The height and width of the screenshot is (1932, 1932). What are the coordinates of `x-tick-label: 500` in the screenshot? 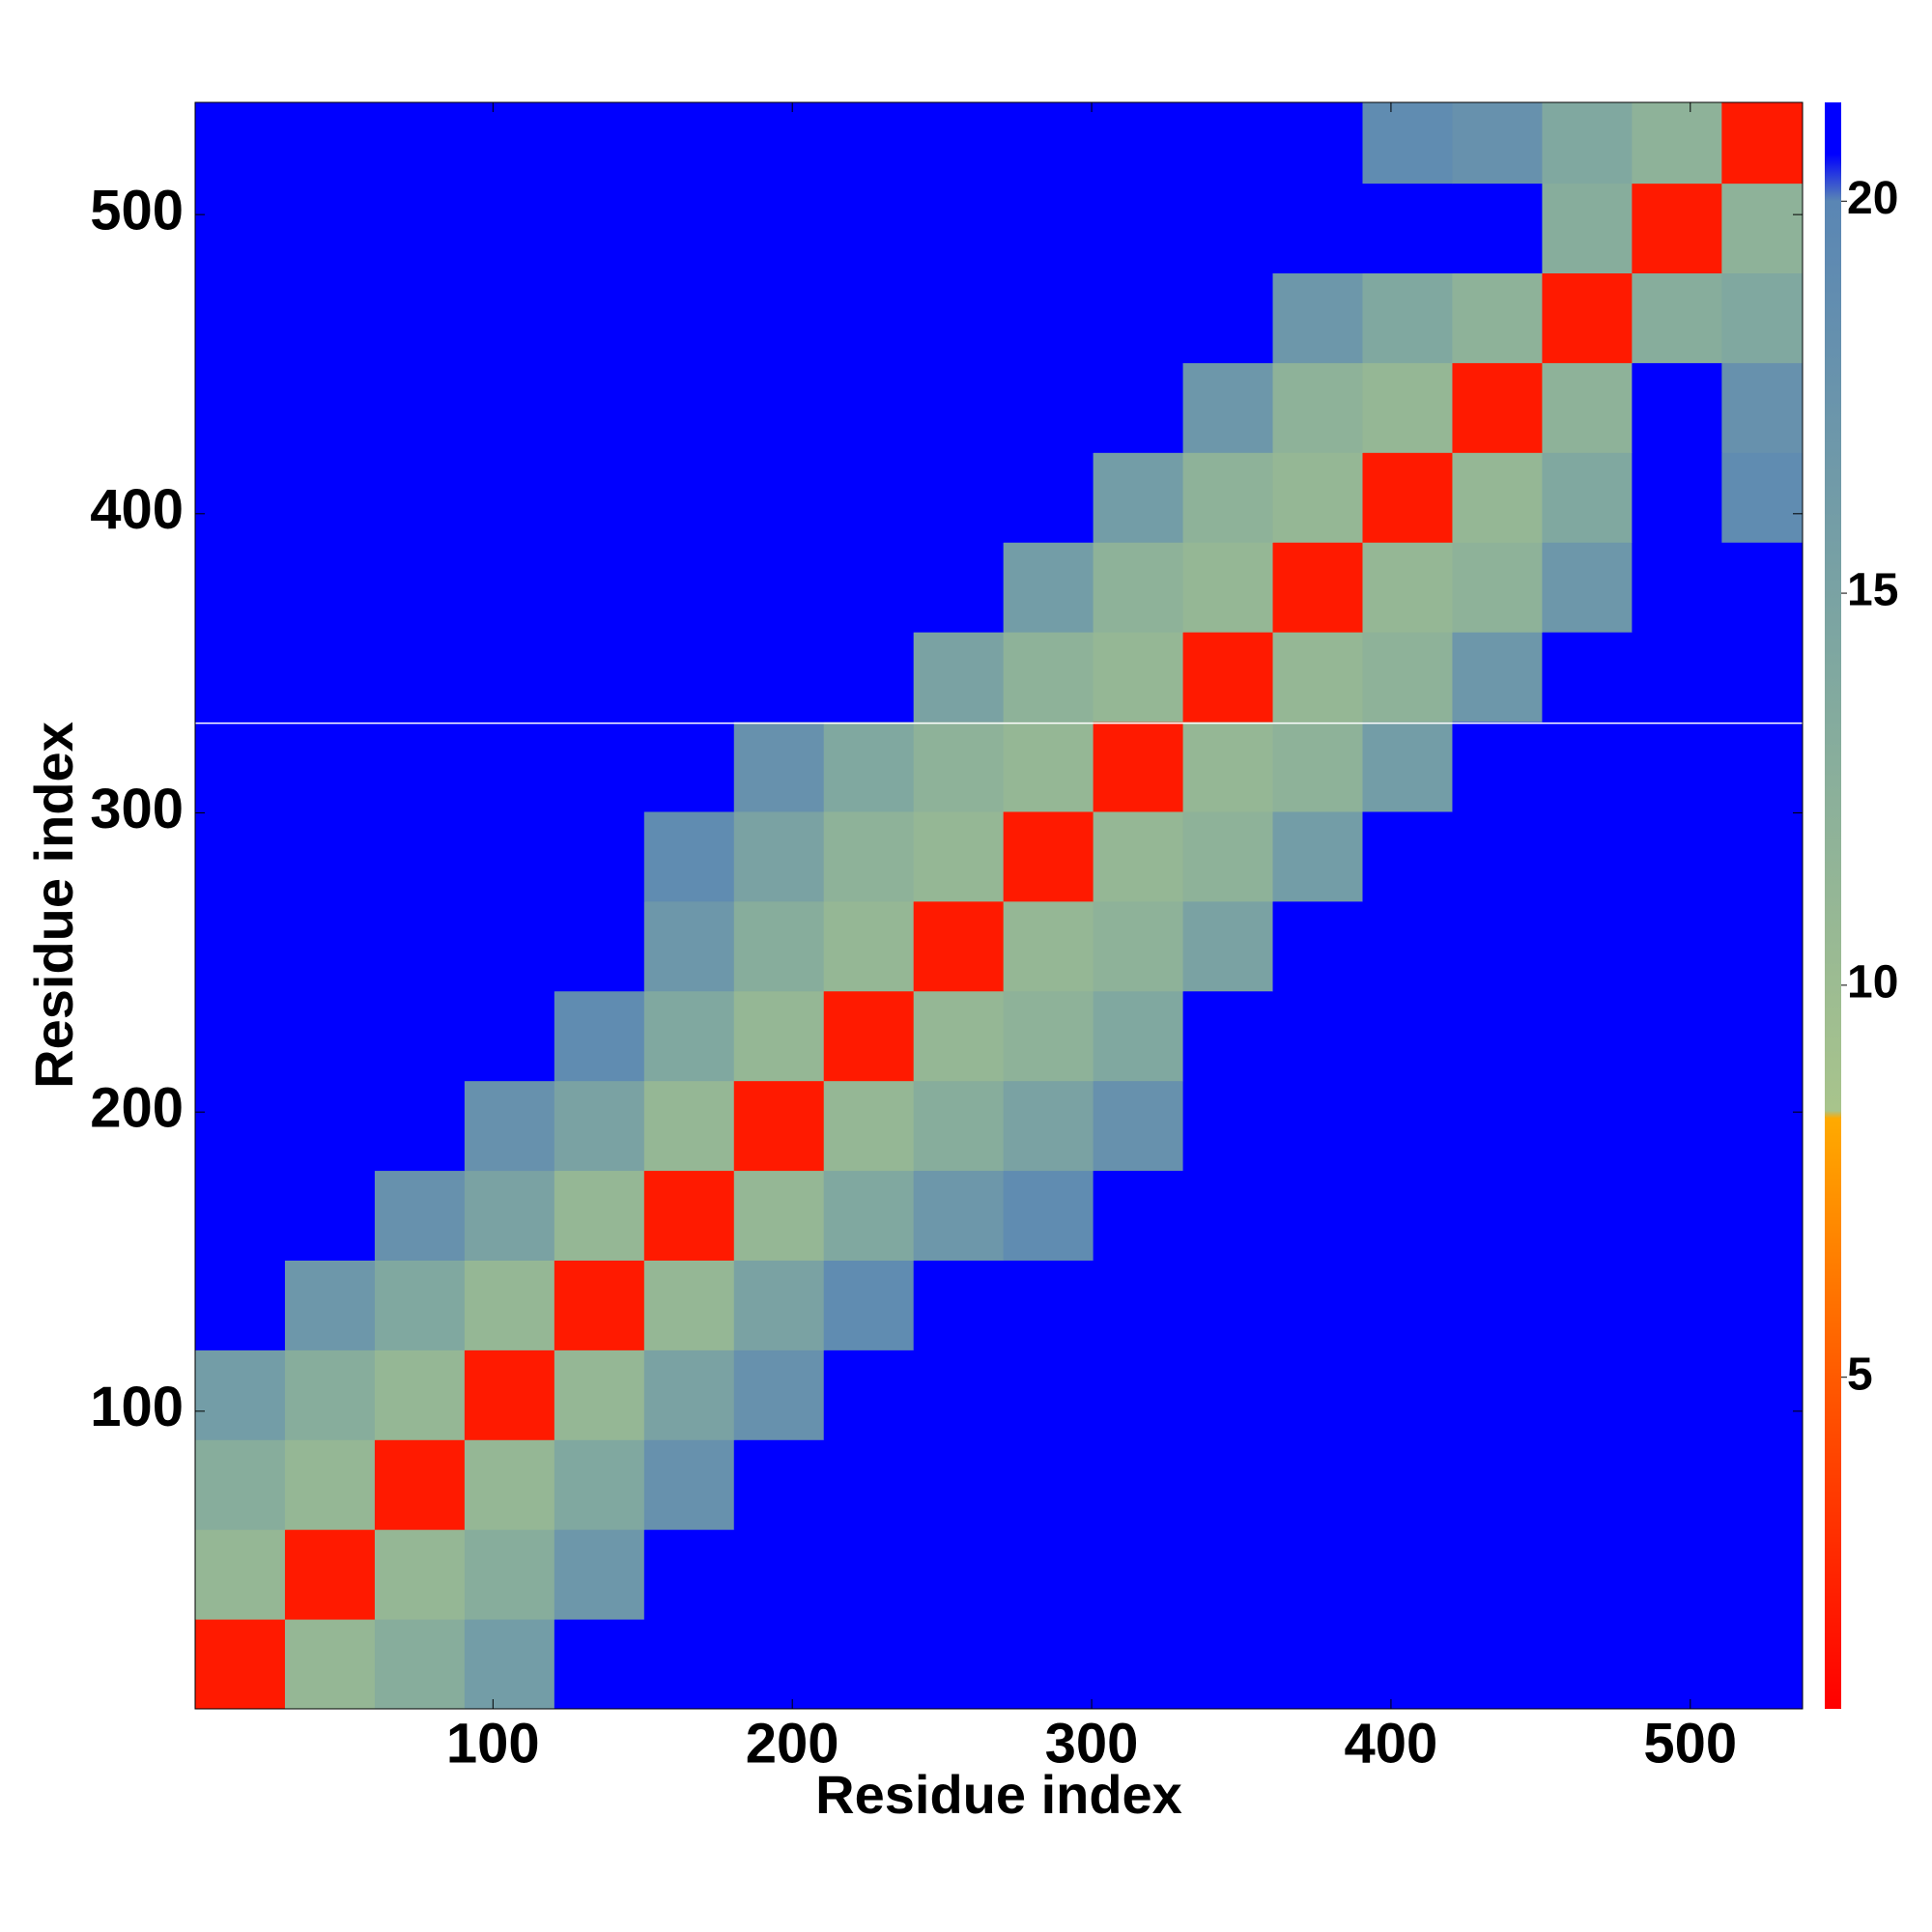 It's located at (1690, 1743).